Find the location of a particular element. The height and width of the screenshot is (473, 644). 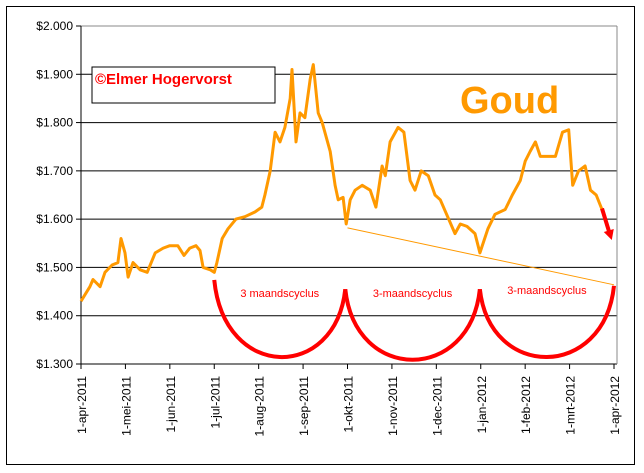

y-tick-label: $2.000 is located at coordinates (54, 26).